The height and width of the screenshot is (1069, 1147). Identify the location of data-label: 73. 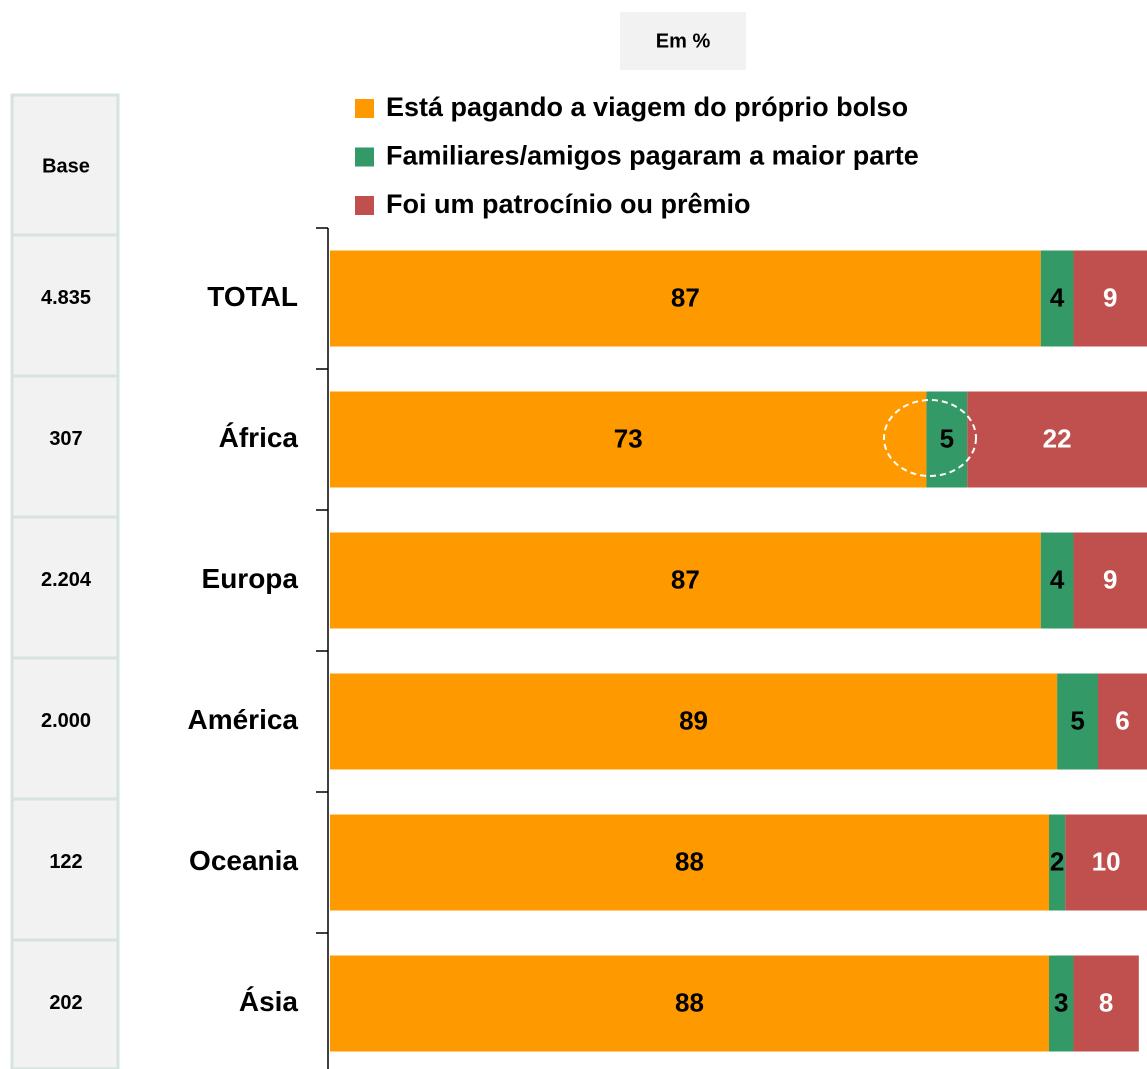
(628, 438).